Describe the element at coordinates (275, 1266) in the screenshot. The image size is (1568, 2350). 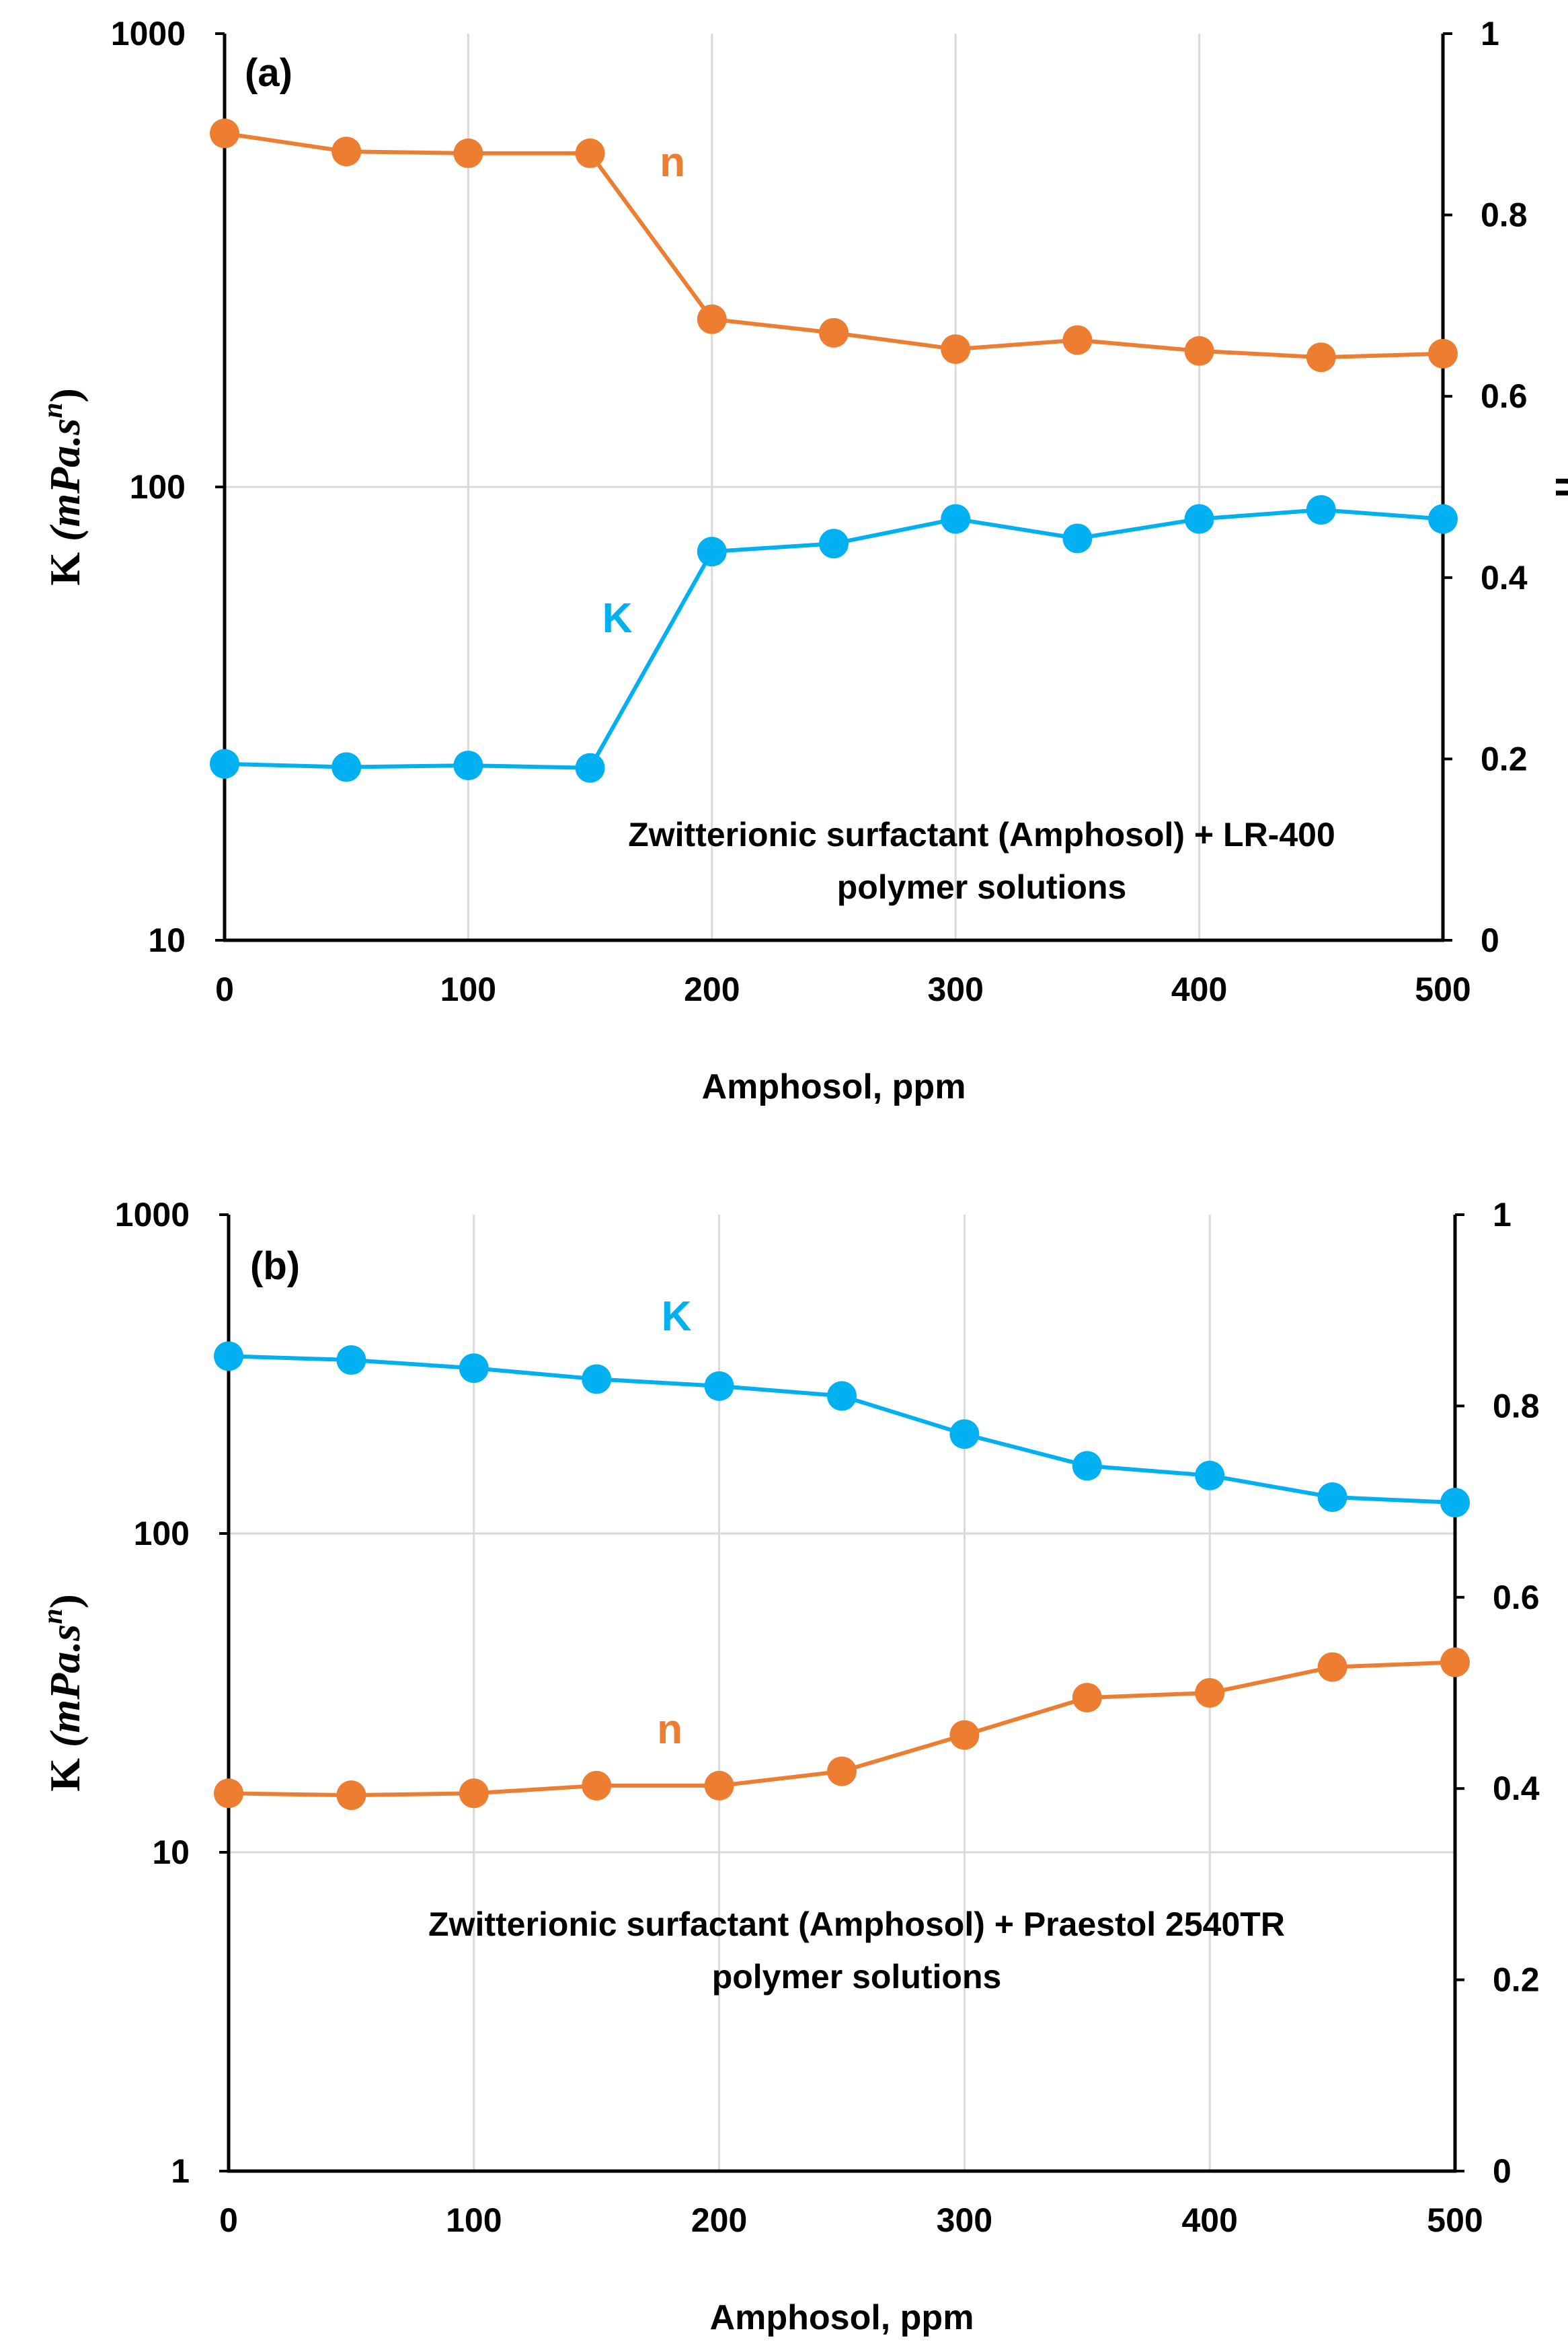
I see `panel-label: (b)` at that location.